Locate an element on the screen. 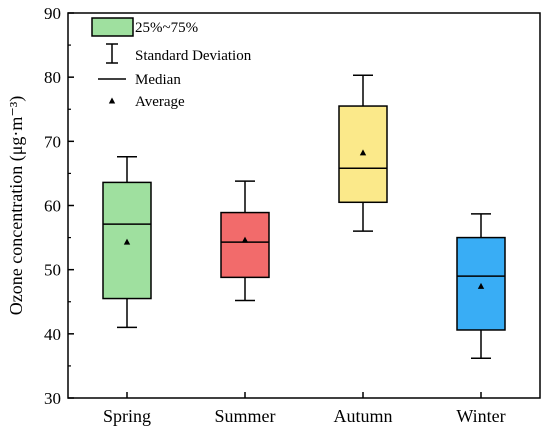 This screenshot has height=433, width=550. box-spring is located at coordinates (127, 242).